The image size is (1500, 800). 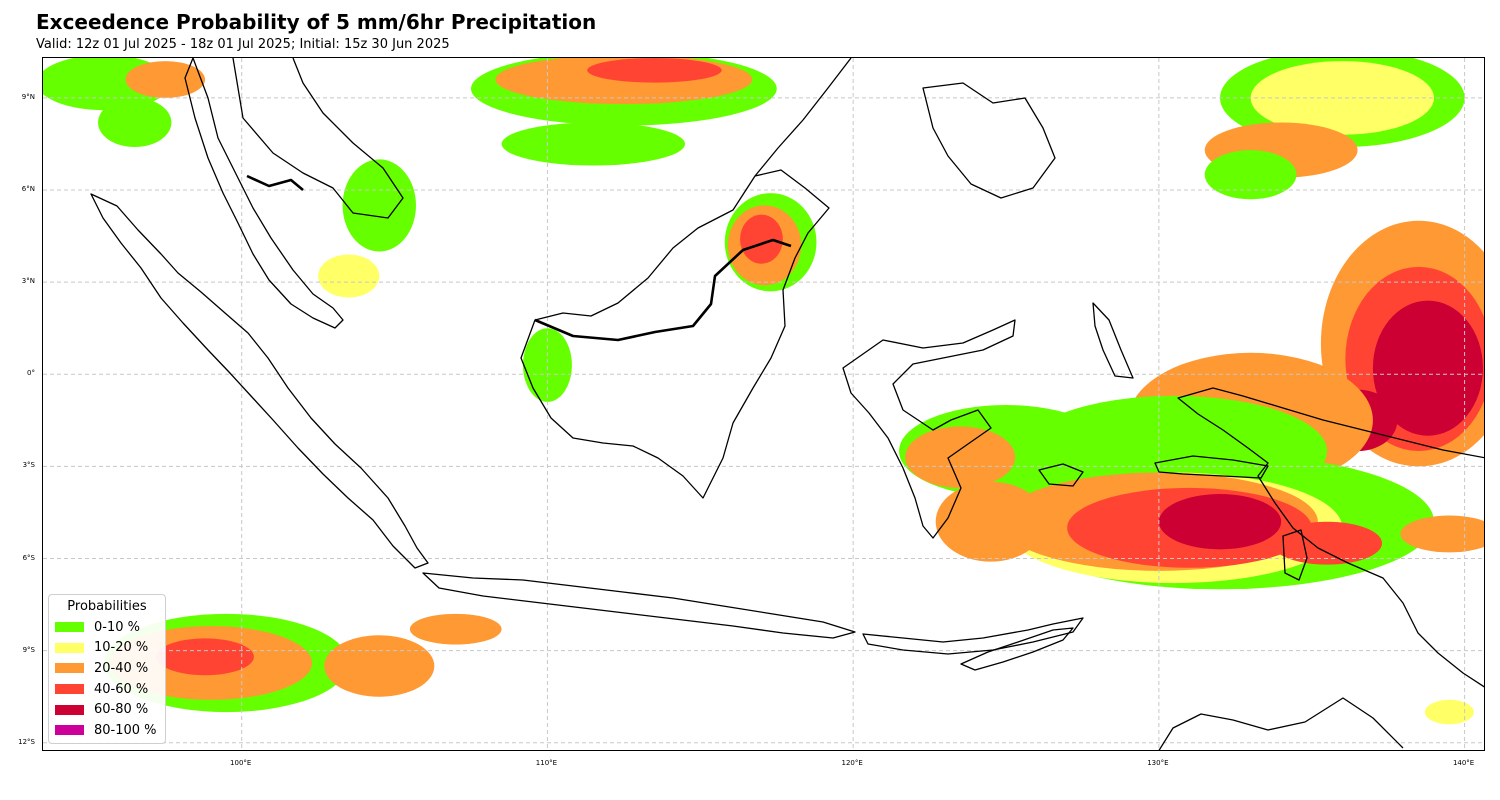 I want to click on lon-tick-label: 120°E, so click(x=852, y=763).